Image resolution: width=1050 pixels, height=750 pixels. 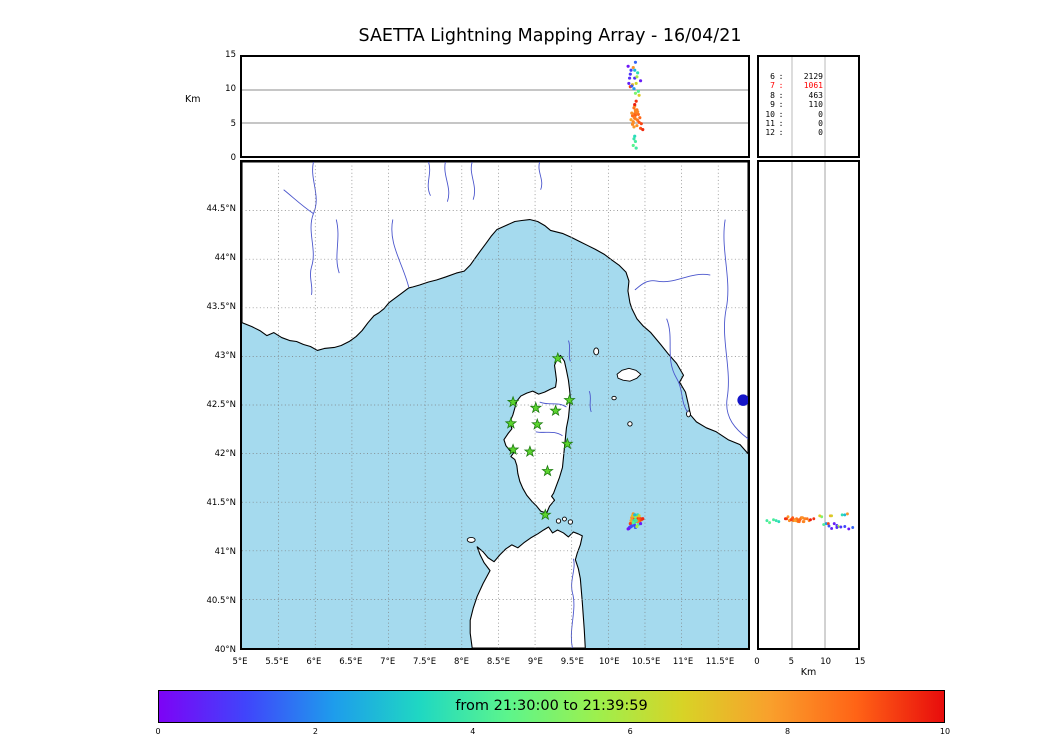 I want to click on lat-tick-label: 43°N, so click(x=225, y=356).